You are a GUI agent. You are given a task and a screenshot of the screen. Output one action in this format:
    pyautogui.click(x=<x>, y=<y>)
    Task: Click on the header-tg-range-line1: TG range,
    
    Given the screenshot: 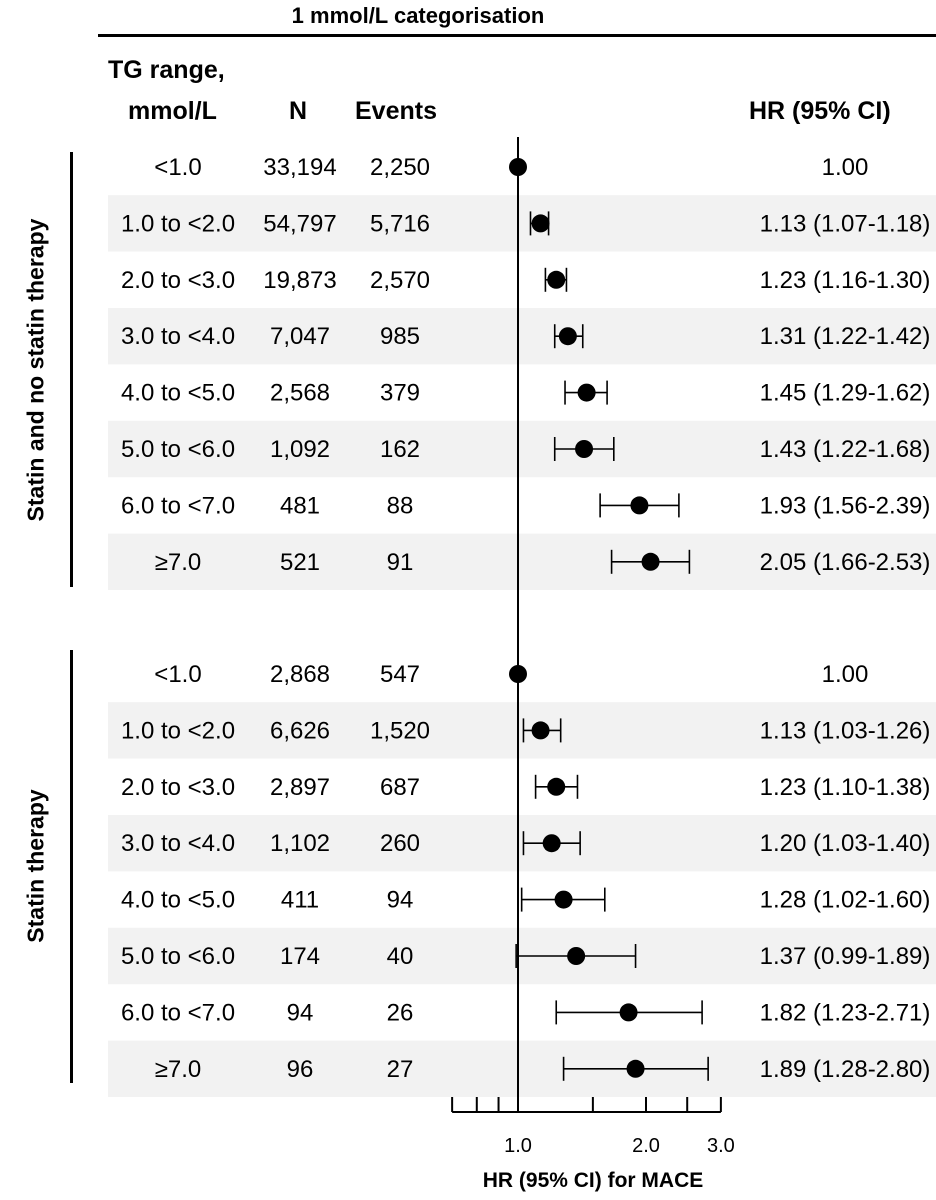 What is the action you would take?
    pyautogui.click(x=166, y=70)
    